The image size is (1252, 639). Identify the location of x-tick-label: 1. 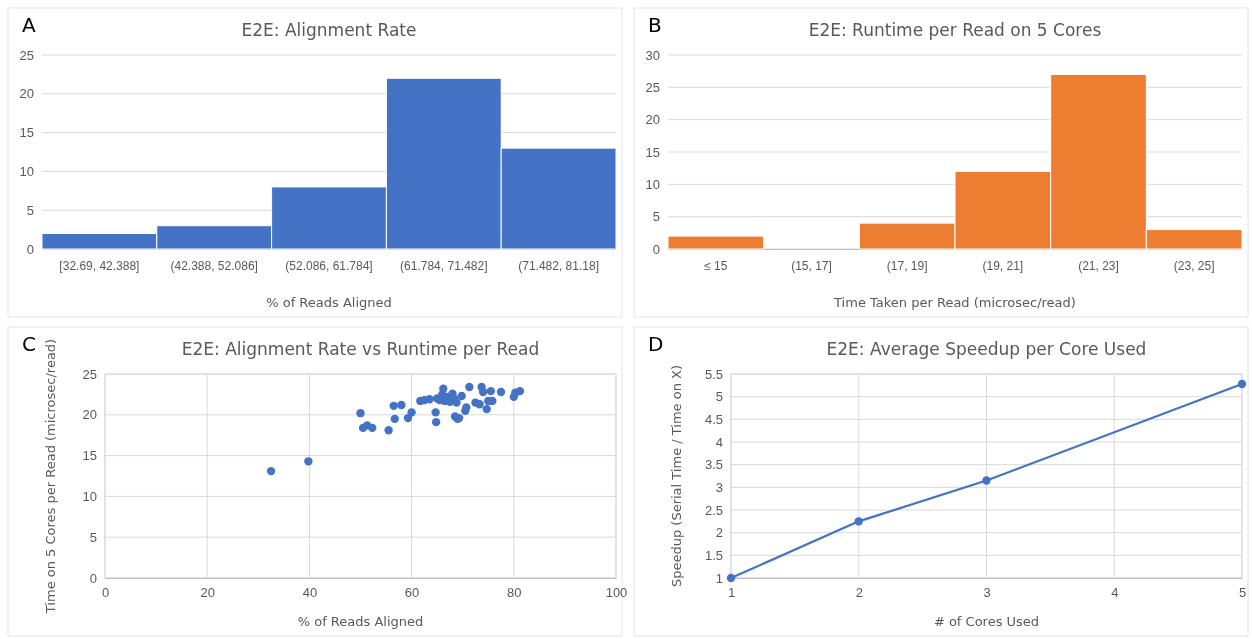
(731, 593).